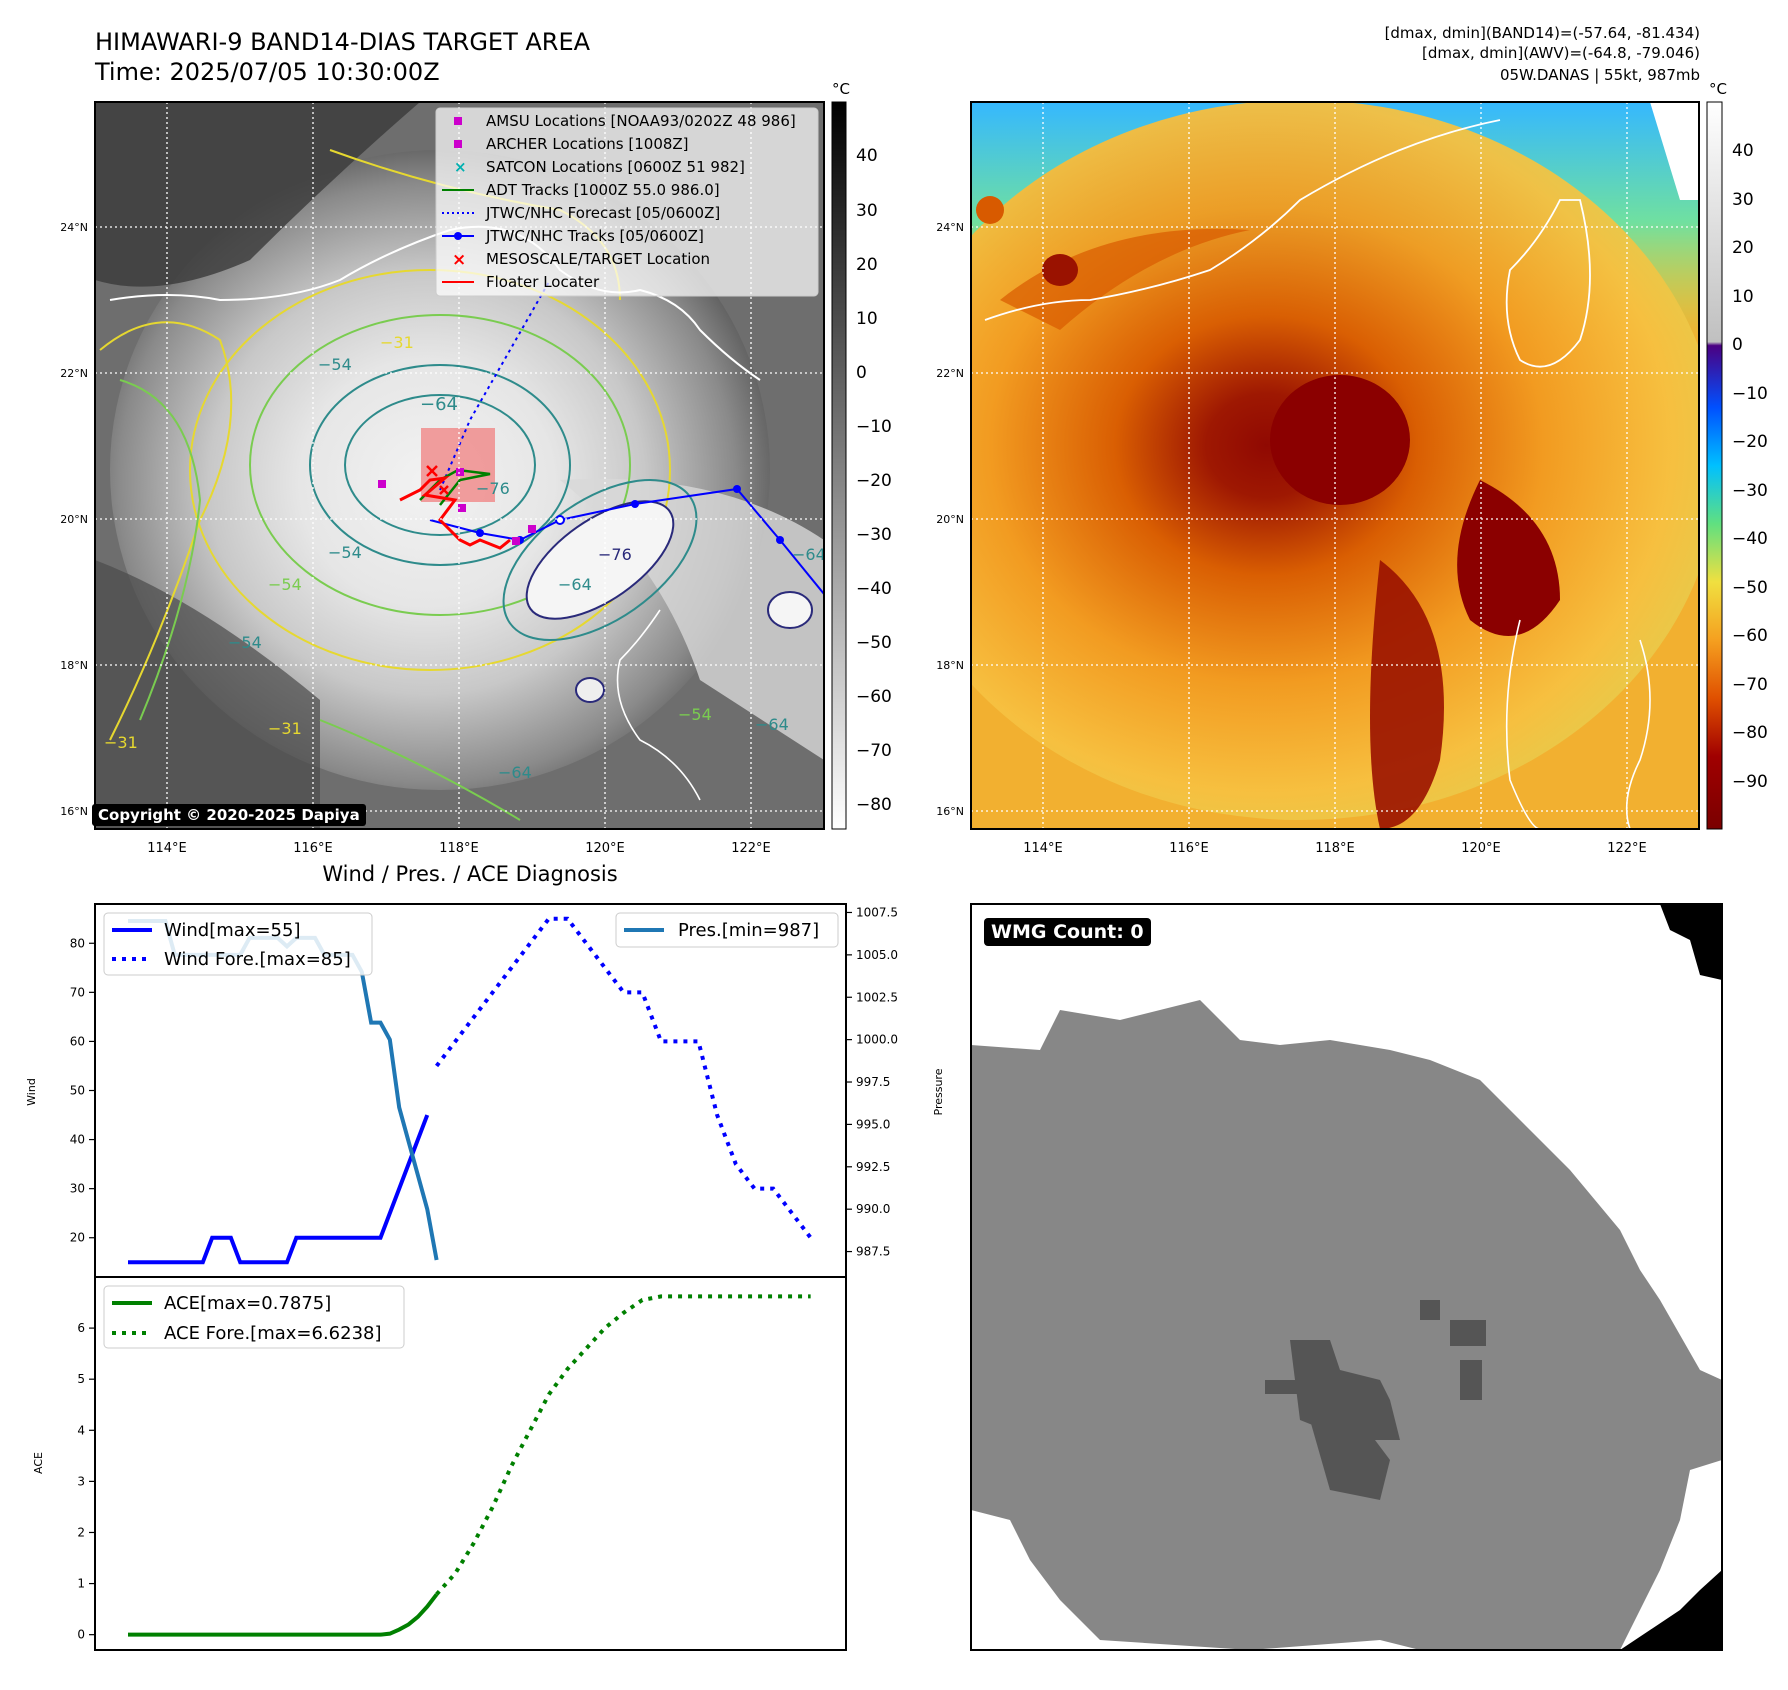 The width and height of the screenshot is (1788, 1690). Describe the element at coordinates (81, 1430) in the screenshot. I see `ace-tick-label: 4` at that location.